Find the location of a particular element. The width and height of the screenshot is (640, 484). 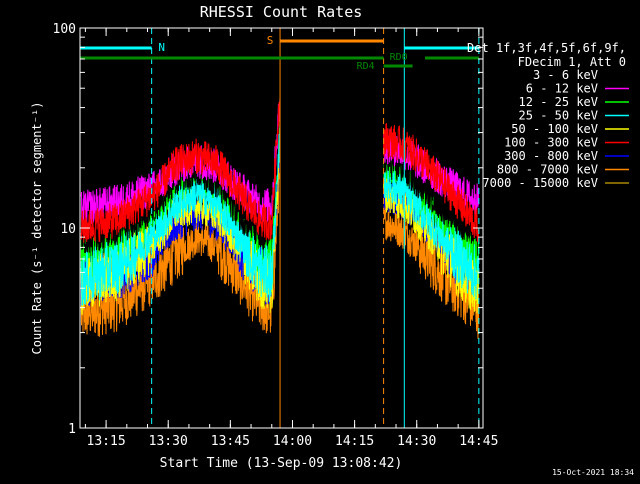

legend-entry-300-800-kev: 300 - 800 keV is located at coordinates (551, 156).